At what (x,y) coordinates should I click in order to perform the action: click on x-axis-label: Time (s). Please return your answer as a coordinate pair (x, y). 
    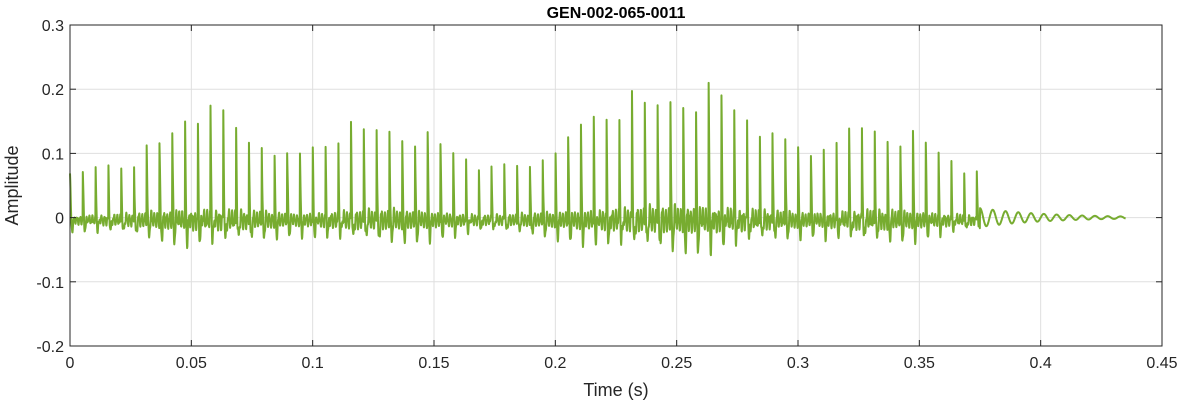
    Looking at the image, I should click on (615, 390).